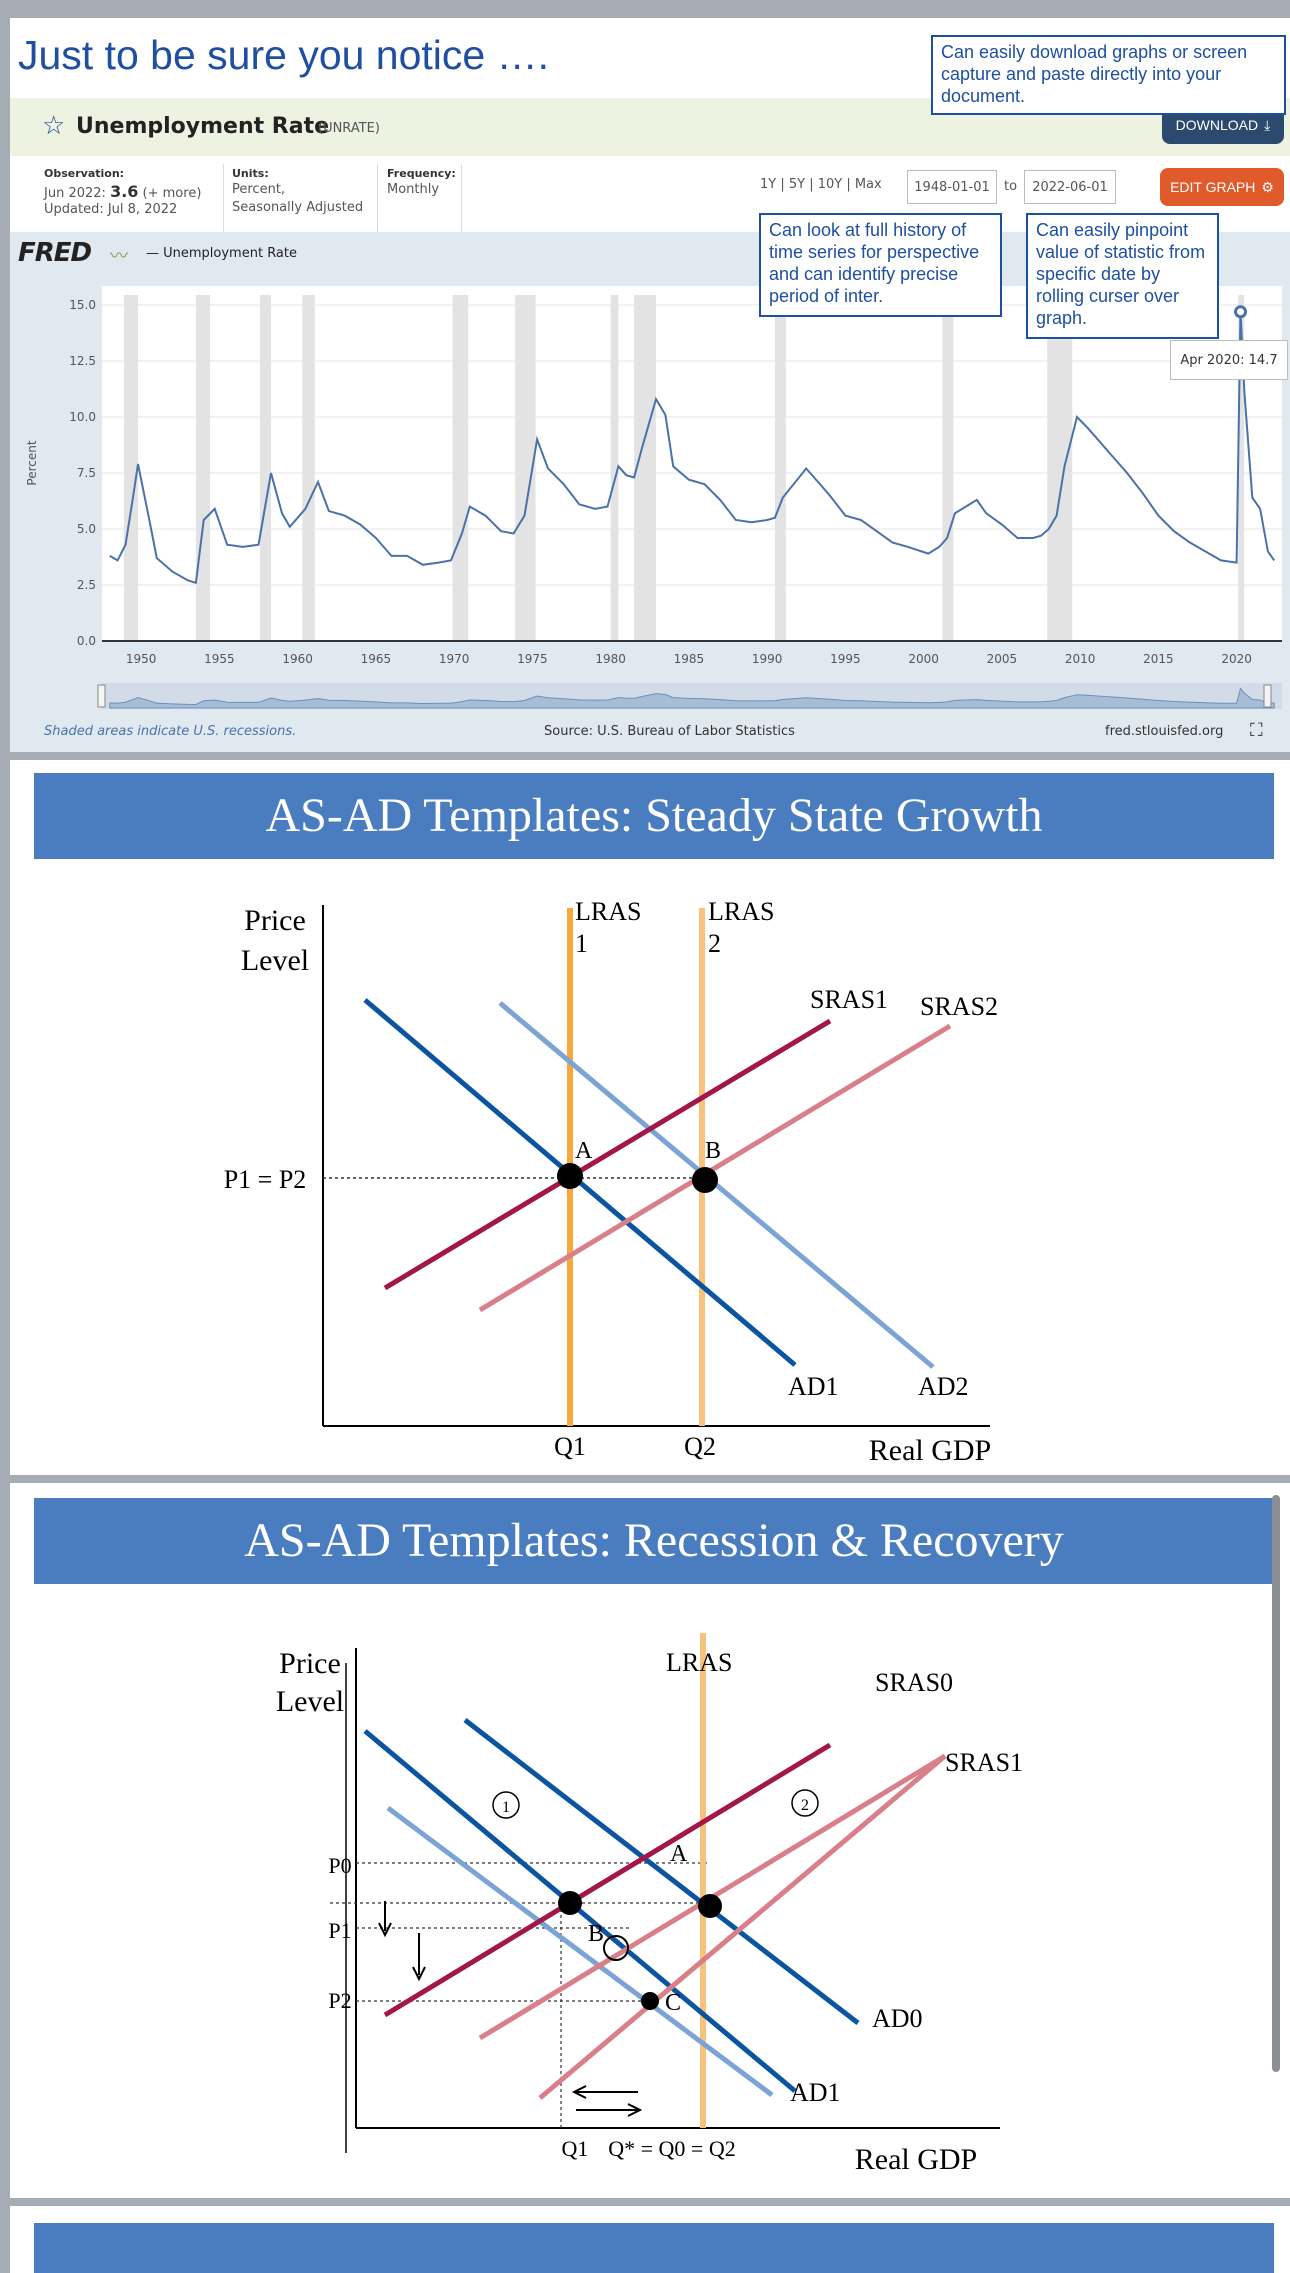 The image size is (1290, 2273). I want to click on date-from-input: 1948-01-01, so click(952, 187).